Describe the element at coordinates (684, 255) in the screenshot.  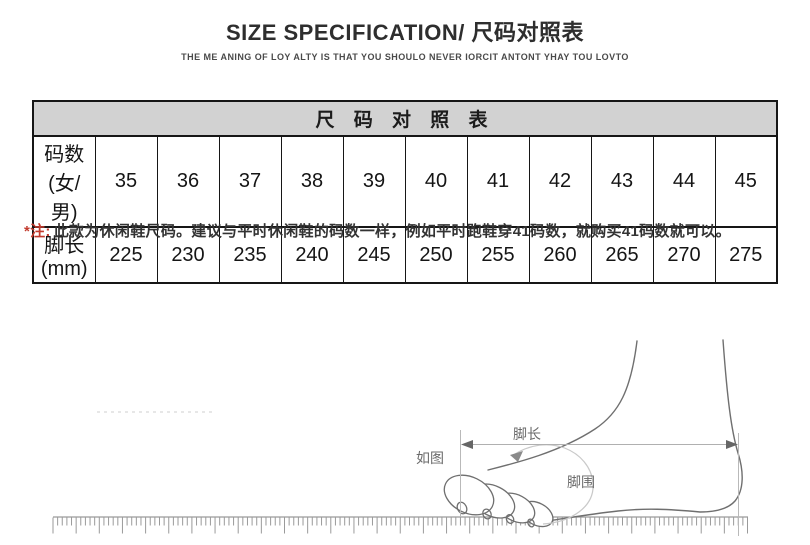
I see `length-cell: 270` at that location.